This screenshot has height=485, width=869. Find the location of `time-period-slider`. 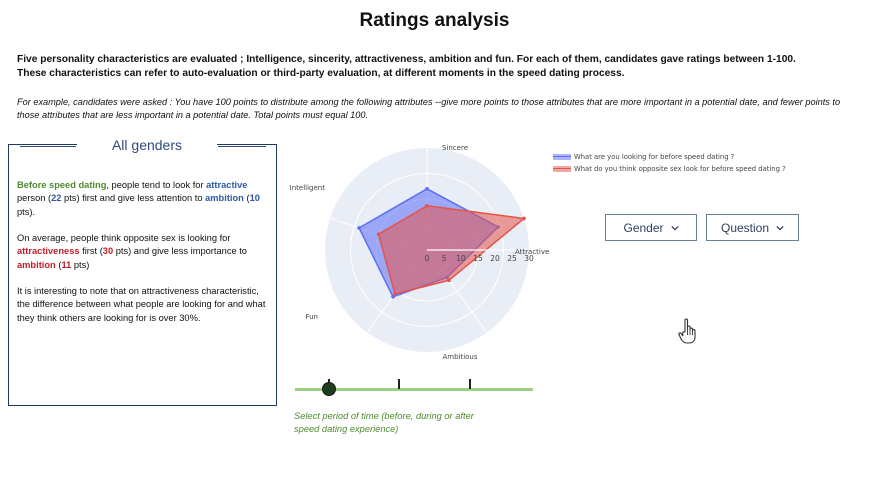

time-period-slider is located at coordinates (414, 389).